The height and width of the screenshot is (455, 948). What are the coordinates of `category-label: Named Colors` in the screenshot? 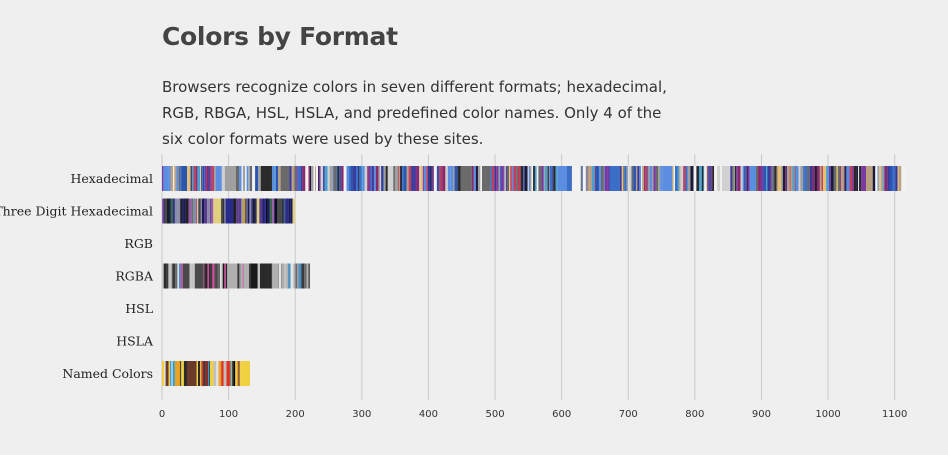 It's located at (107, 373).